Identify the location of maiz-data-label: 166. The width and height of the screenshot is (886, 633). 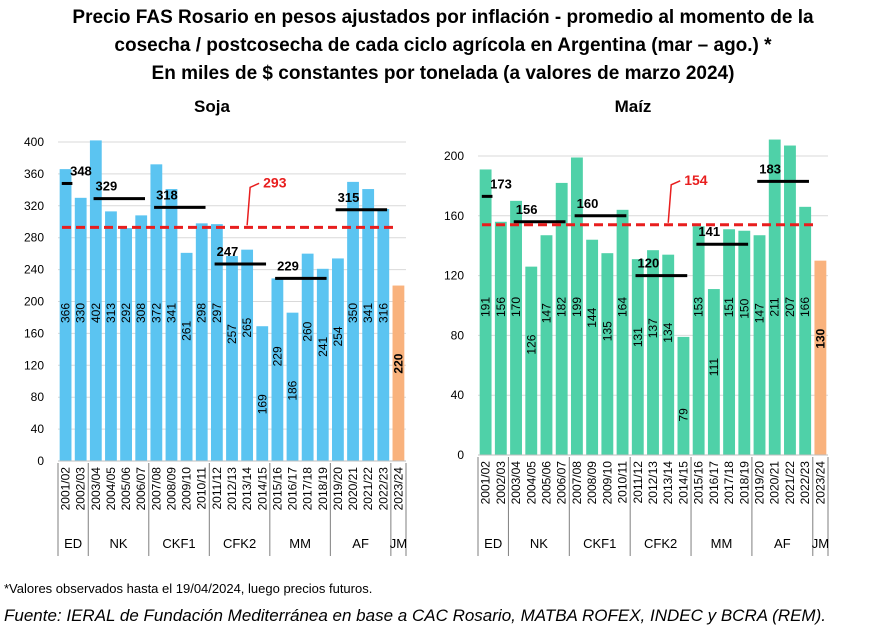
(805, 307).